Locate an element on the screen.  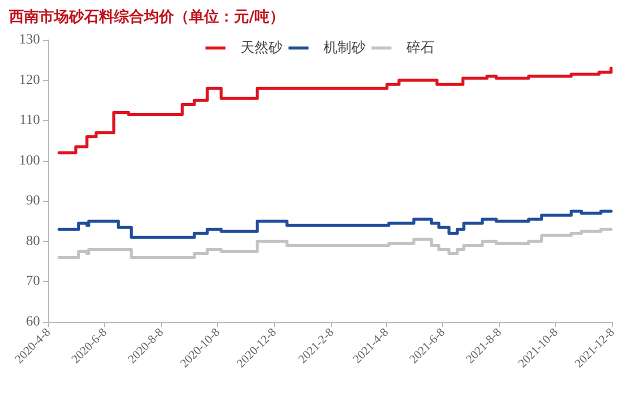
chart-title: 西南市场砂石料综合均价（单位：元/吨） is located at coordinates (146, 17).